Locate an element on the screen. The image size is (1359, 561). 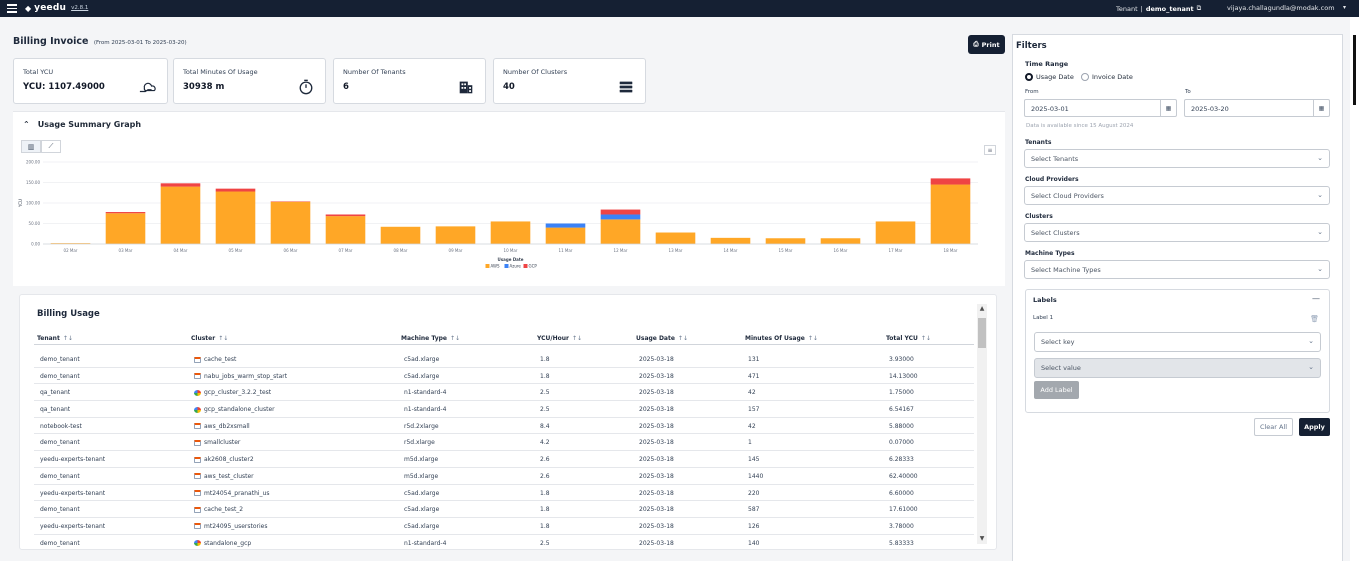
cell-tenant: demo_tenant is located at coordinates (60, 510).